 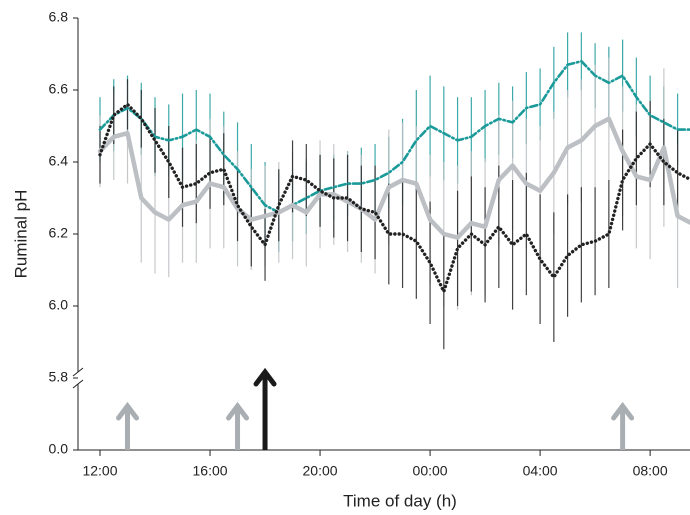 What do you see at coordinates (210, 471) in the screenshot?
I see `x-tick-label: 16:00` at bounding box center [210, 471].